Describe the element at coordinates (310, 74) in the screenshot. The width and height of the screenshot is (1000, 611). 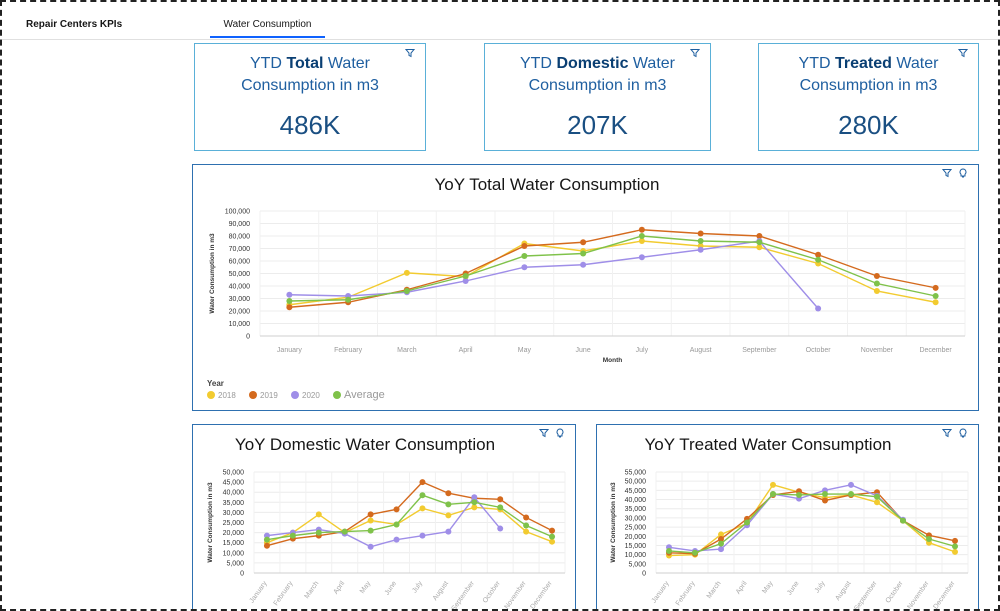
I see `kpi-title: YTD Total Water Consumption in m3` at that location.